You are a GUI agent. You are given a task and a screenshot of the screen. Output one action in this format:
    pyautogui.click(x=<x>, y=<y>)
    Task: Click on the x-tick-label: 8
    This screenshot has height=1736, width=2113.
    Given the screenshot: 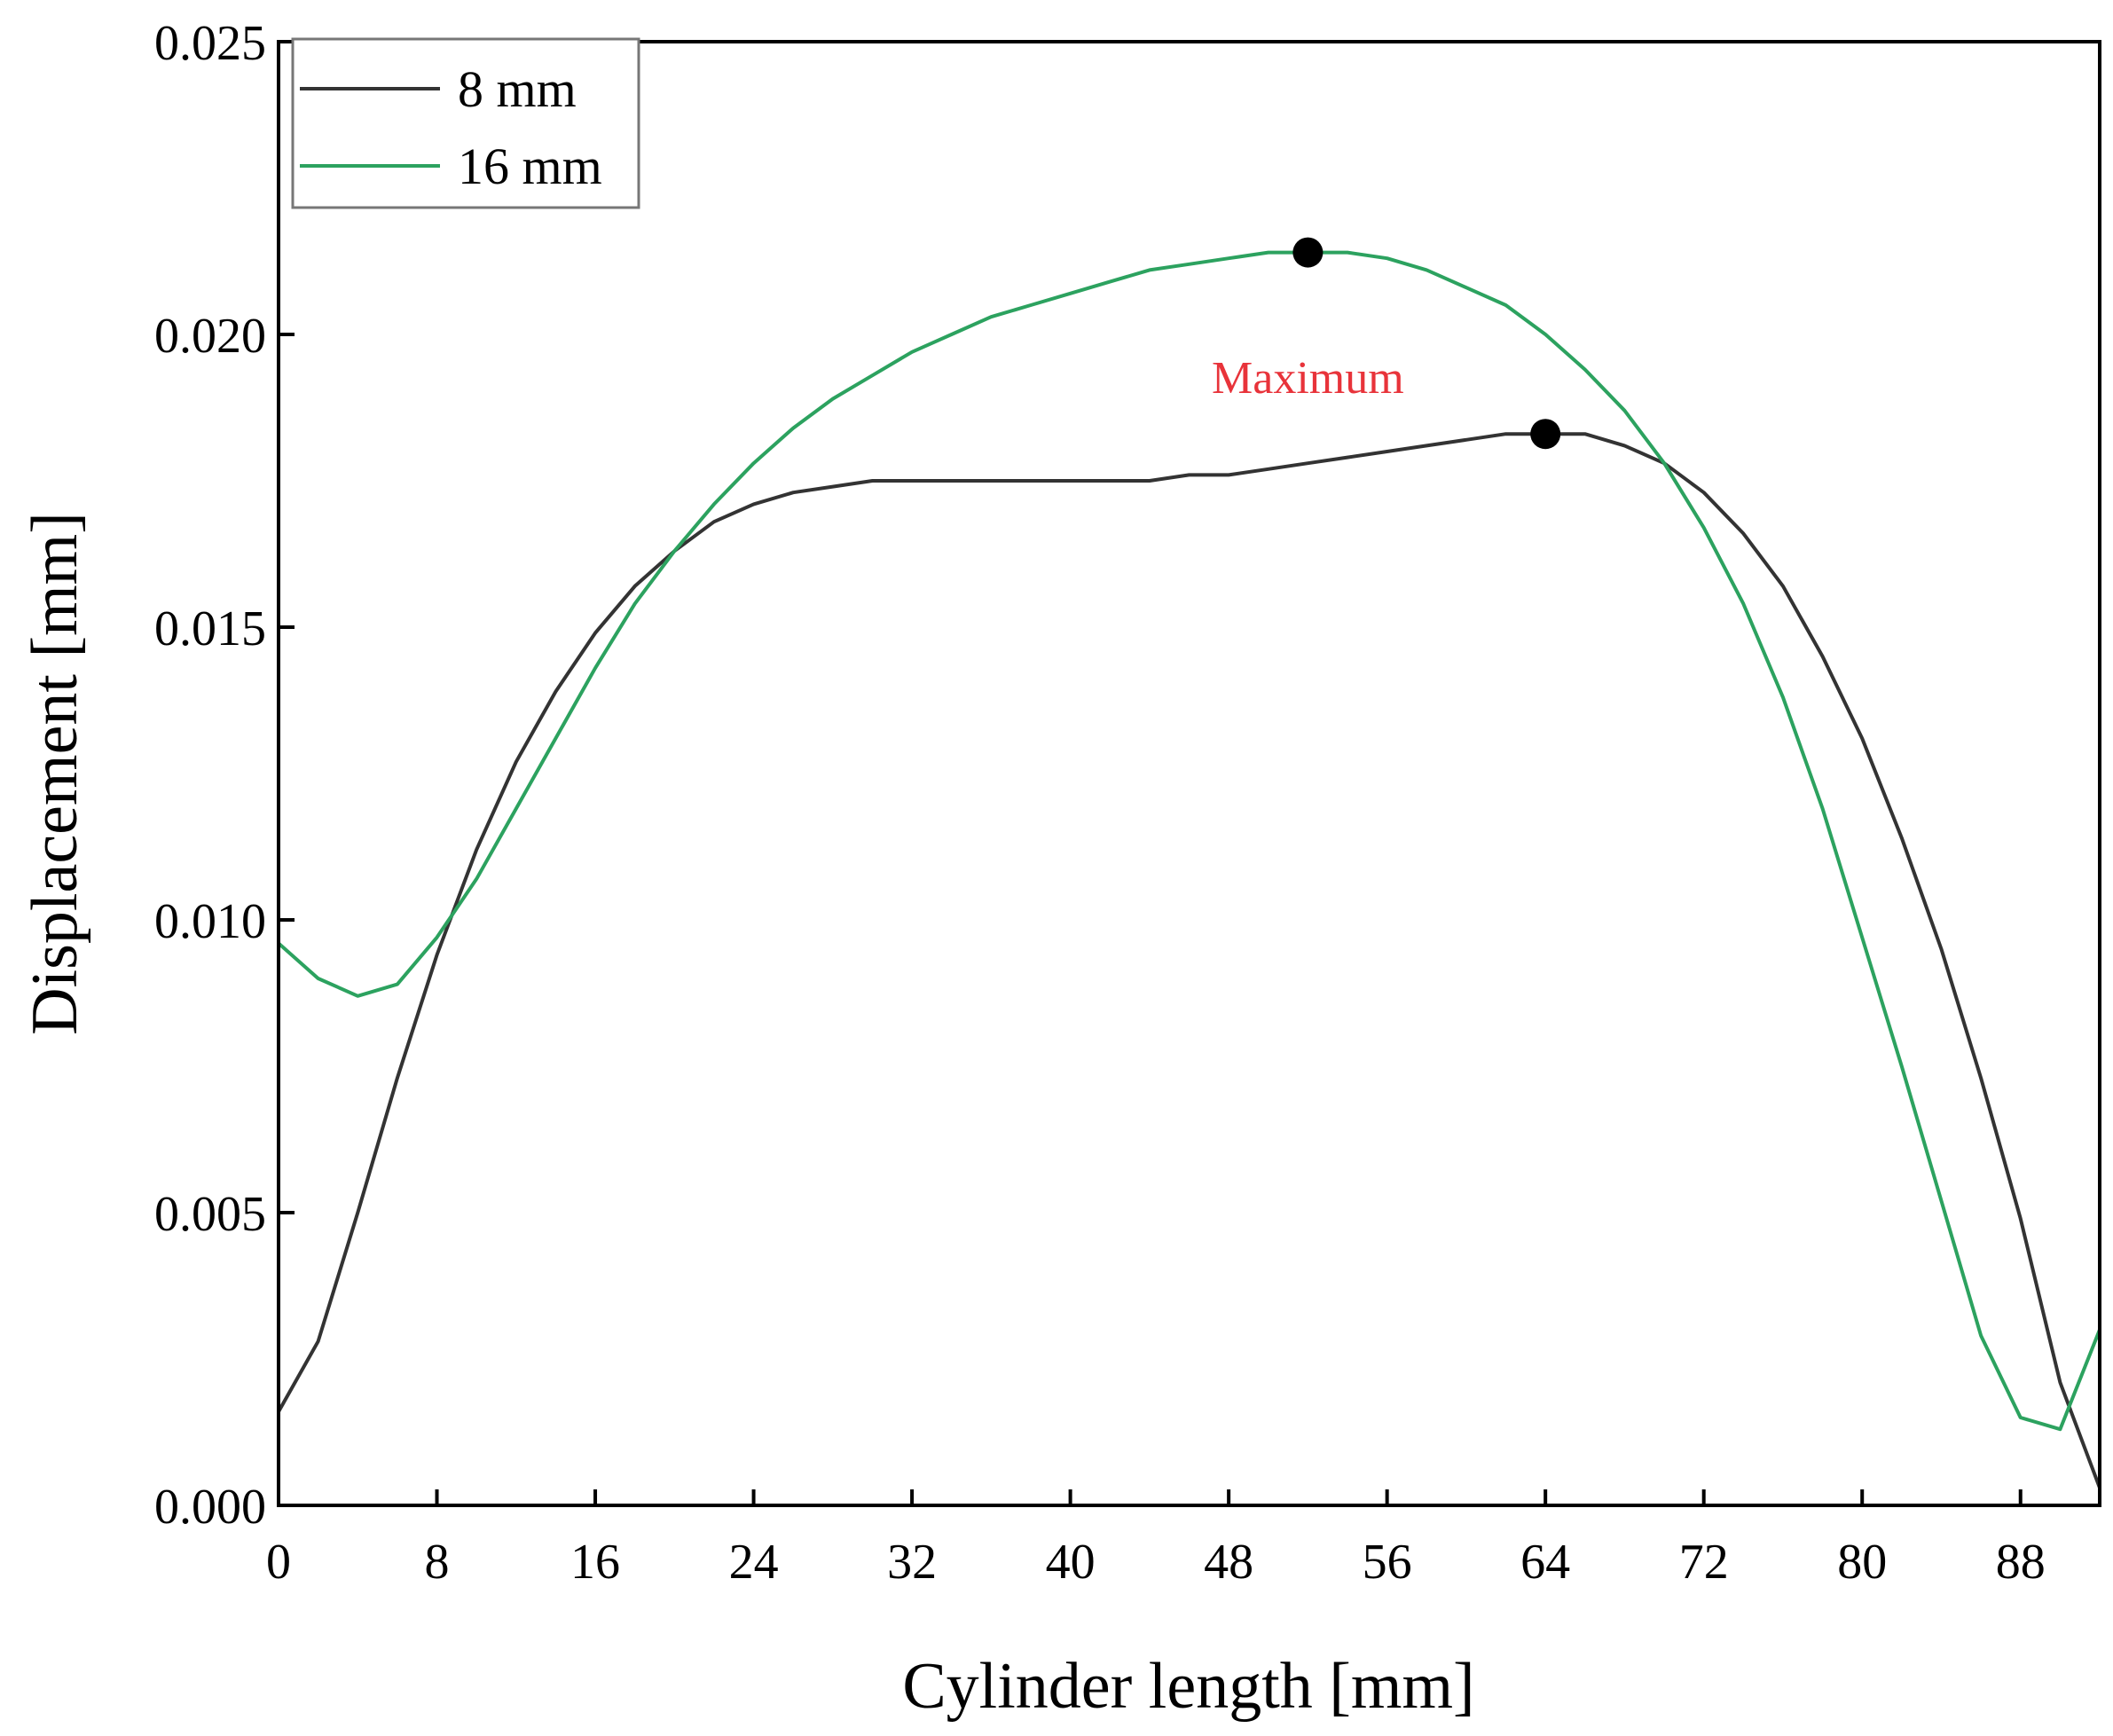 What is the action you would take?
    pyautogui.click(x=438, y=1562)
    